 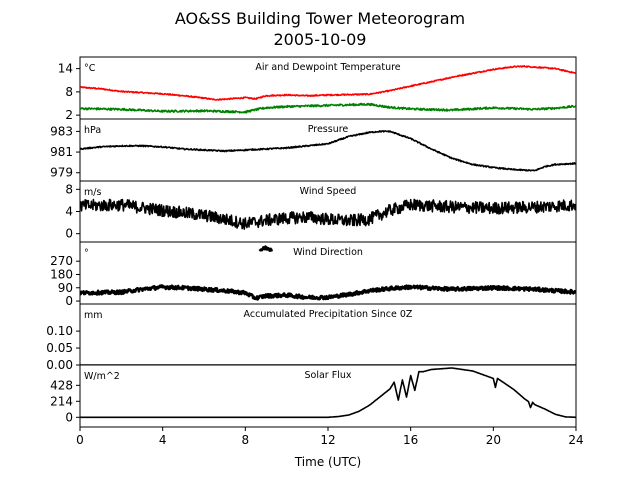 I want to click on x-tick-label: 12, so click(x=327, y=440).